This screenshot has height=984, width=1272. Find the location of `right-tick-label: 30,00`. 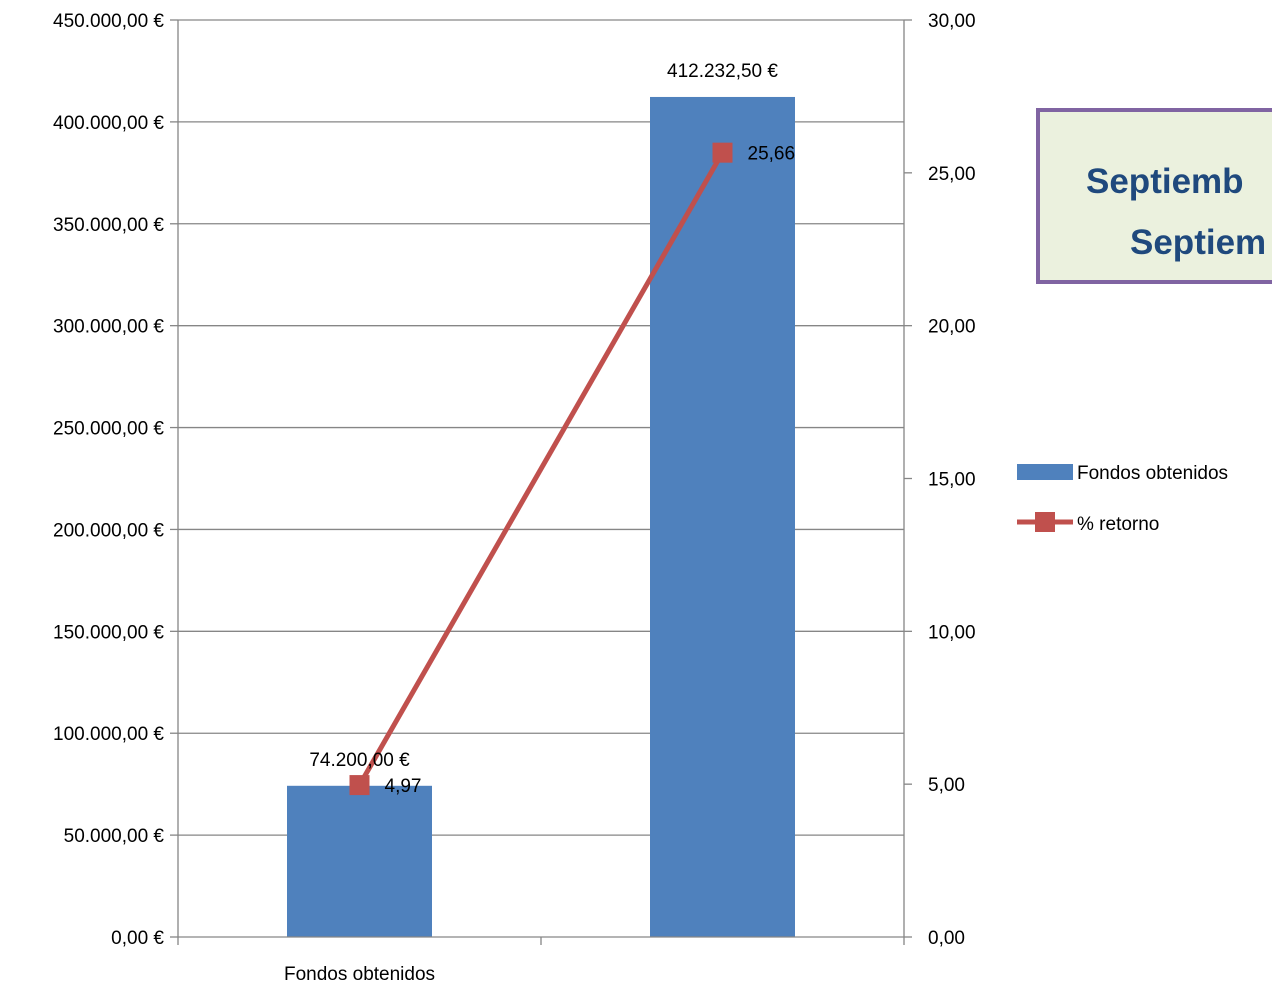

right-tick-label: 30,00 is located at coordinates (952, 21).